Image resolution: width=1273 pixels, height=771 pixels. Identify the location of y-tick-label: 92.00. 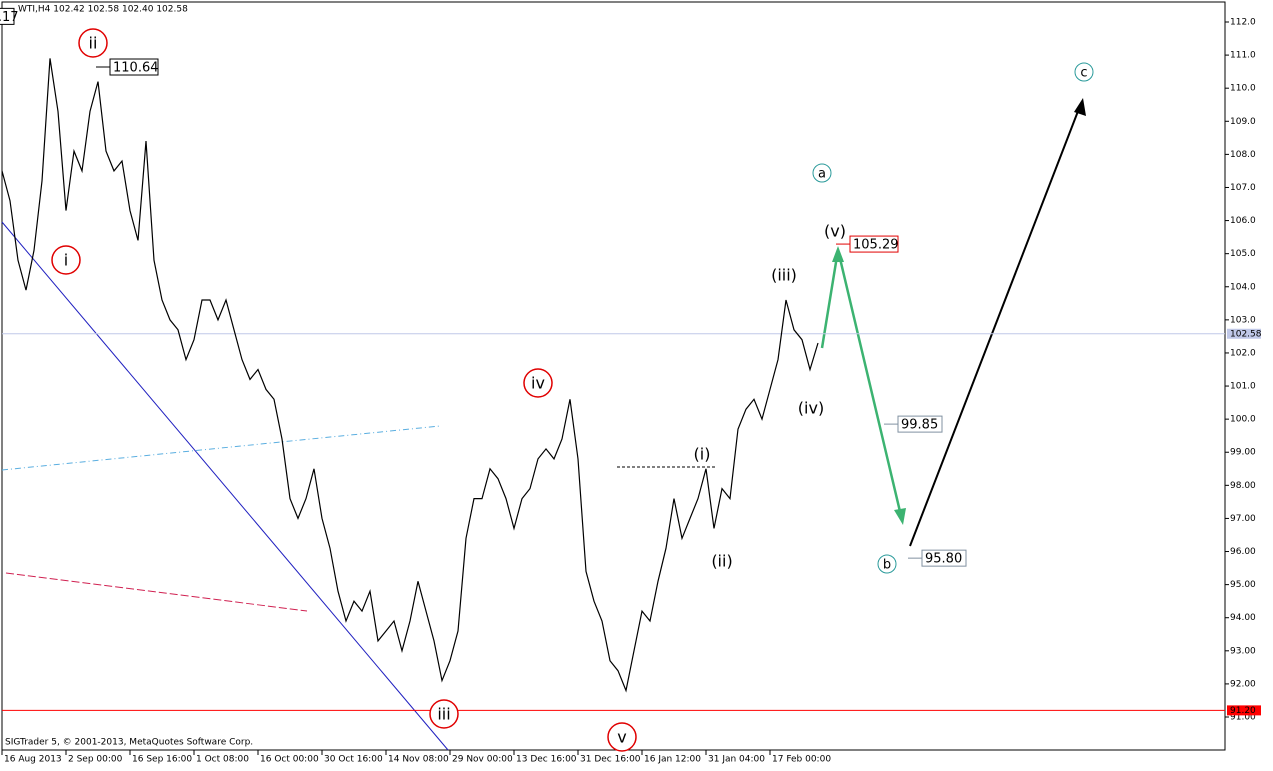
(1243, 684).